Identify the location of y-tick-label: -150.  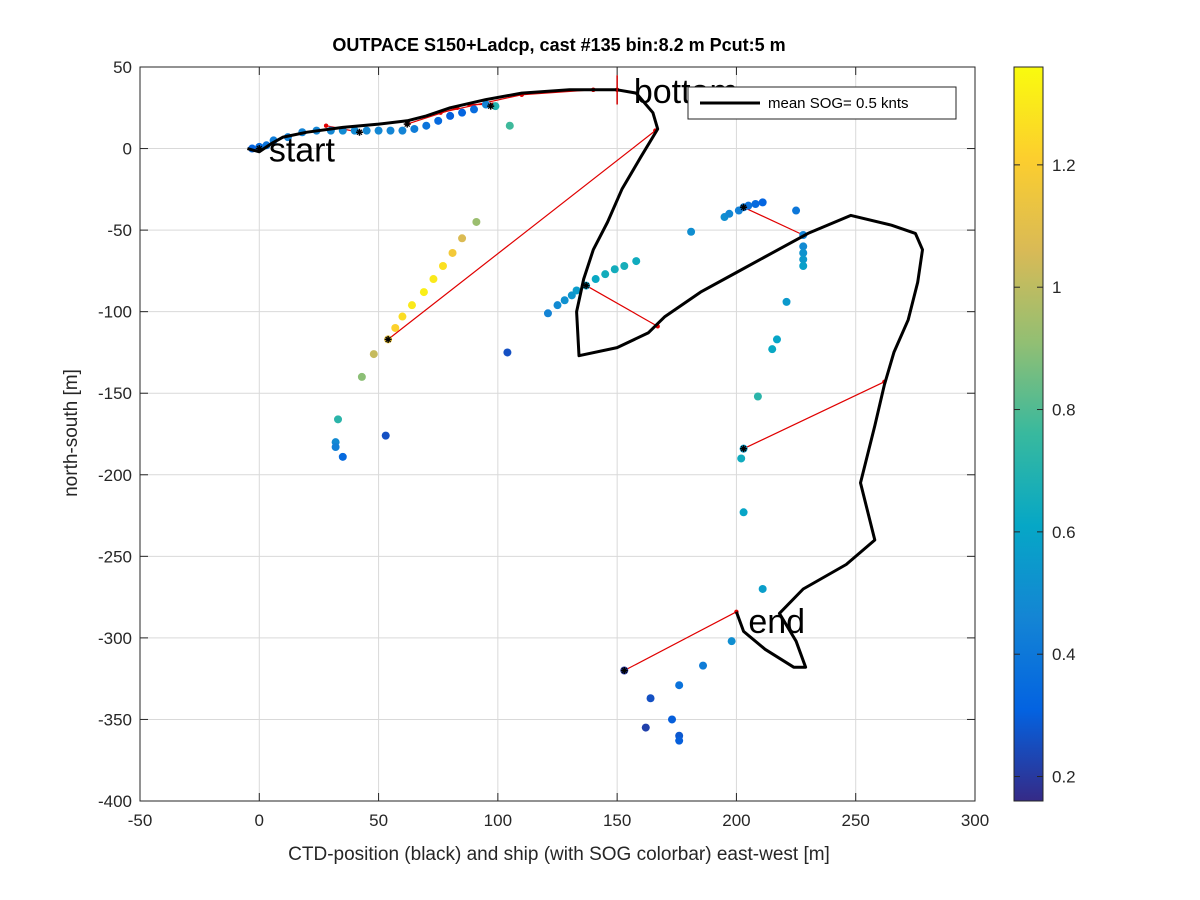
(115, 393).